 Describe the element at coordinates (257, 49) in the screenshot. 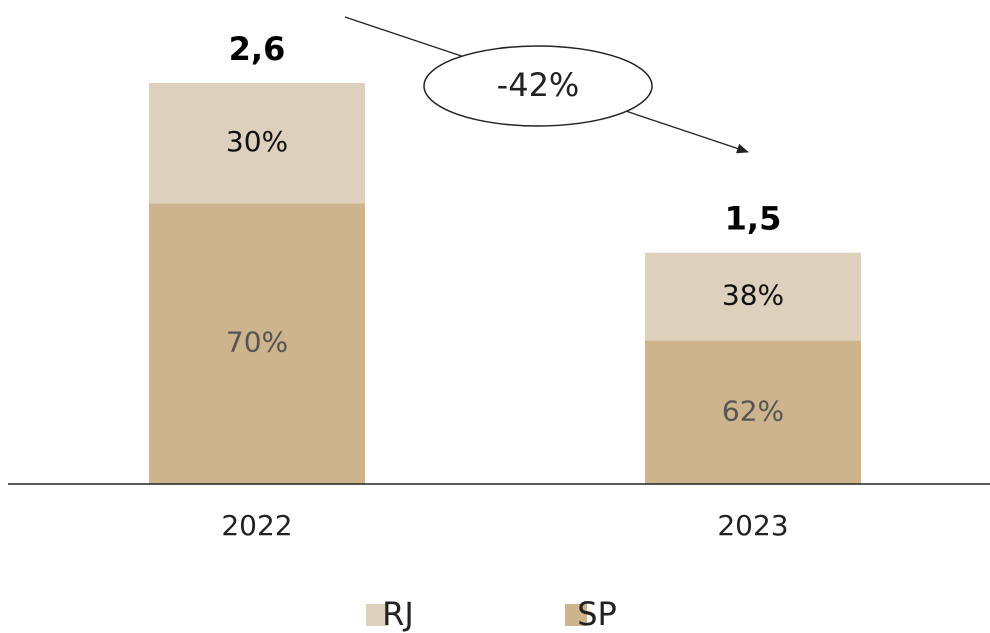

I see `total-label: 2,6` at that location.